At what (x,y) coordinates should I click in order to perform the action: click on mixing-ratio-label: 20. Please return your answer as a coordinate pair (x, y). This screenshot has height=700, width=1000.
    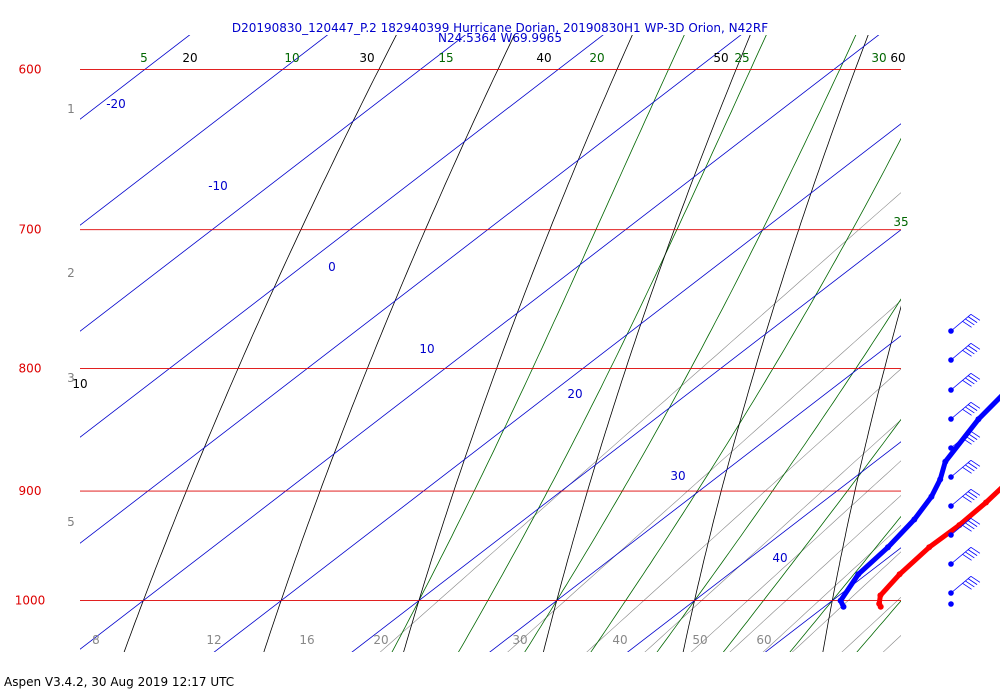
    Looking at the image, I should click on (380, 640).